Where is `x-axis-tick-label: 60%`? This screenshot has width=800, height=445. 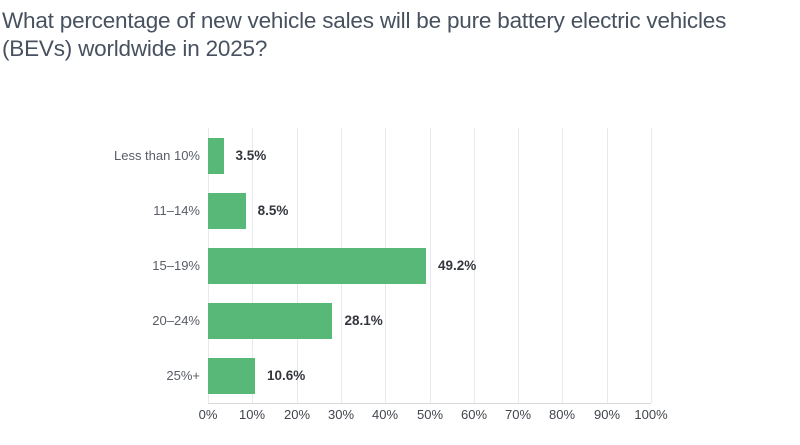 x-axis-tick-label: 60% is located at coordinates (474, 414).